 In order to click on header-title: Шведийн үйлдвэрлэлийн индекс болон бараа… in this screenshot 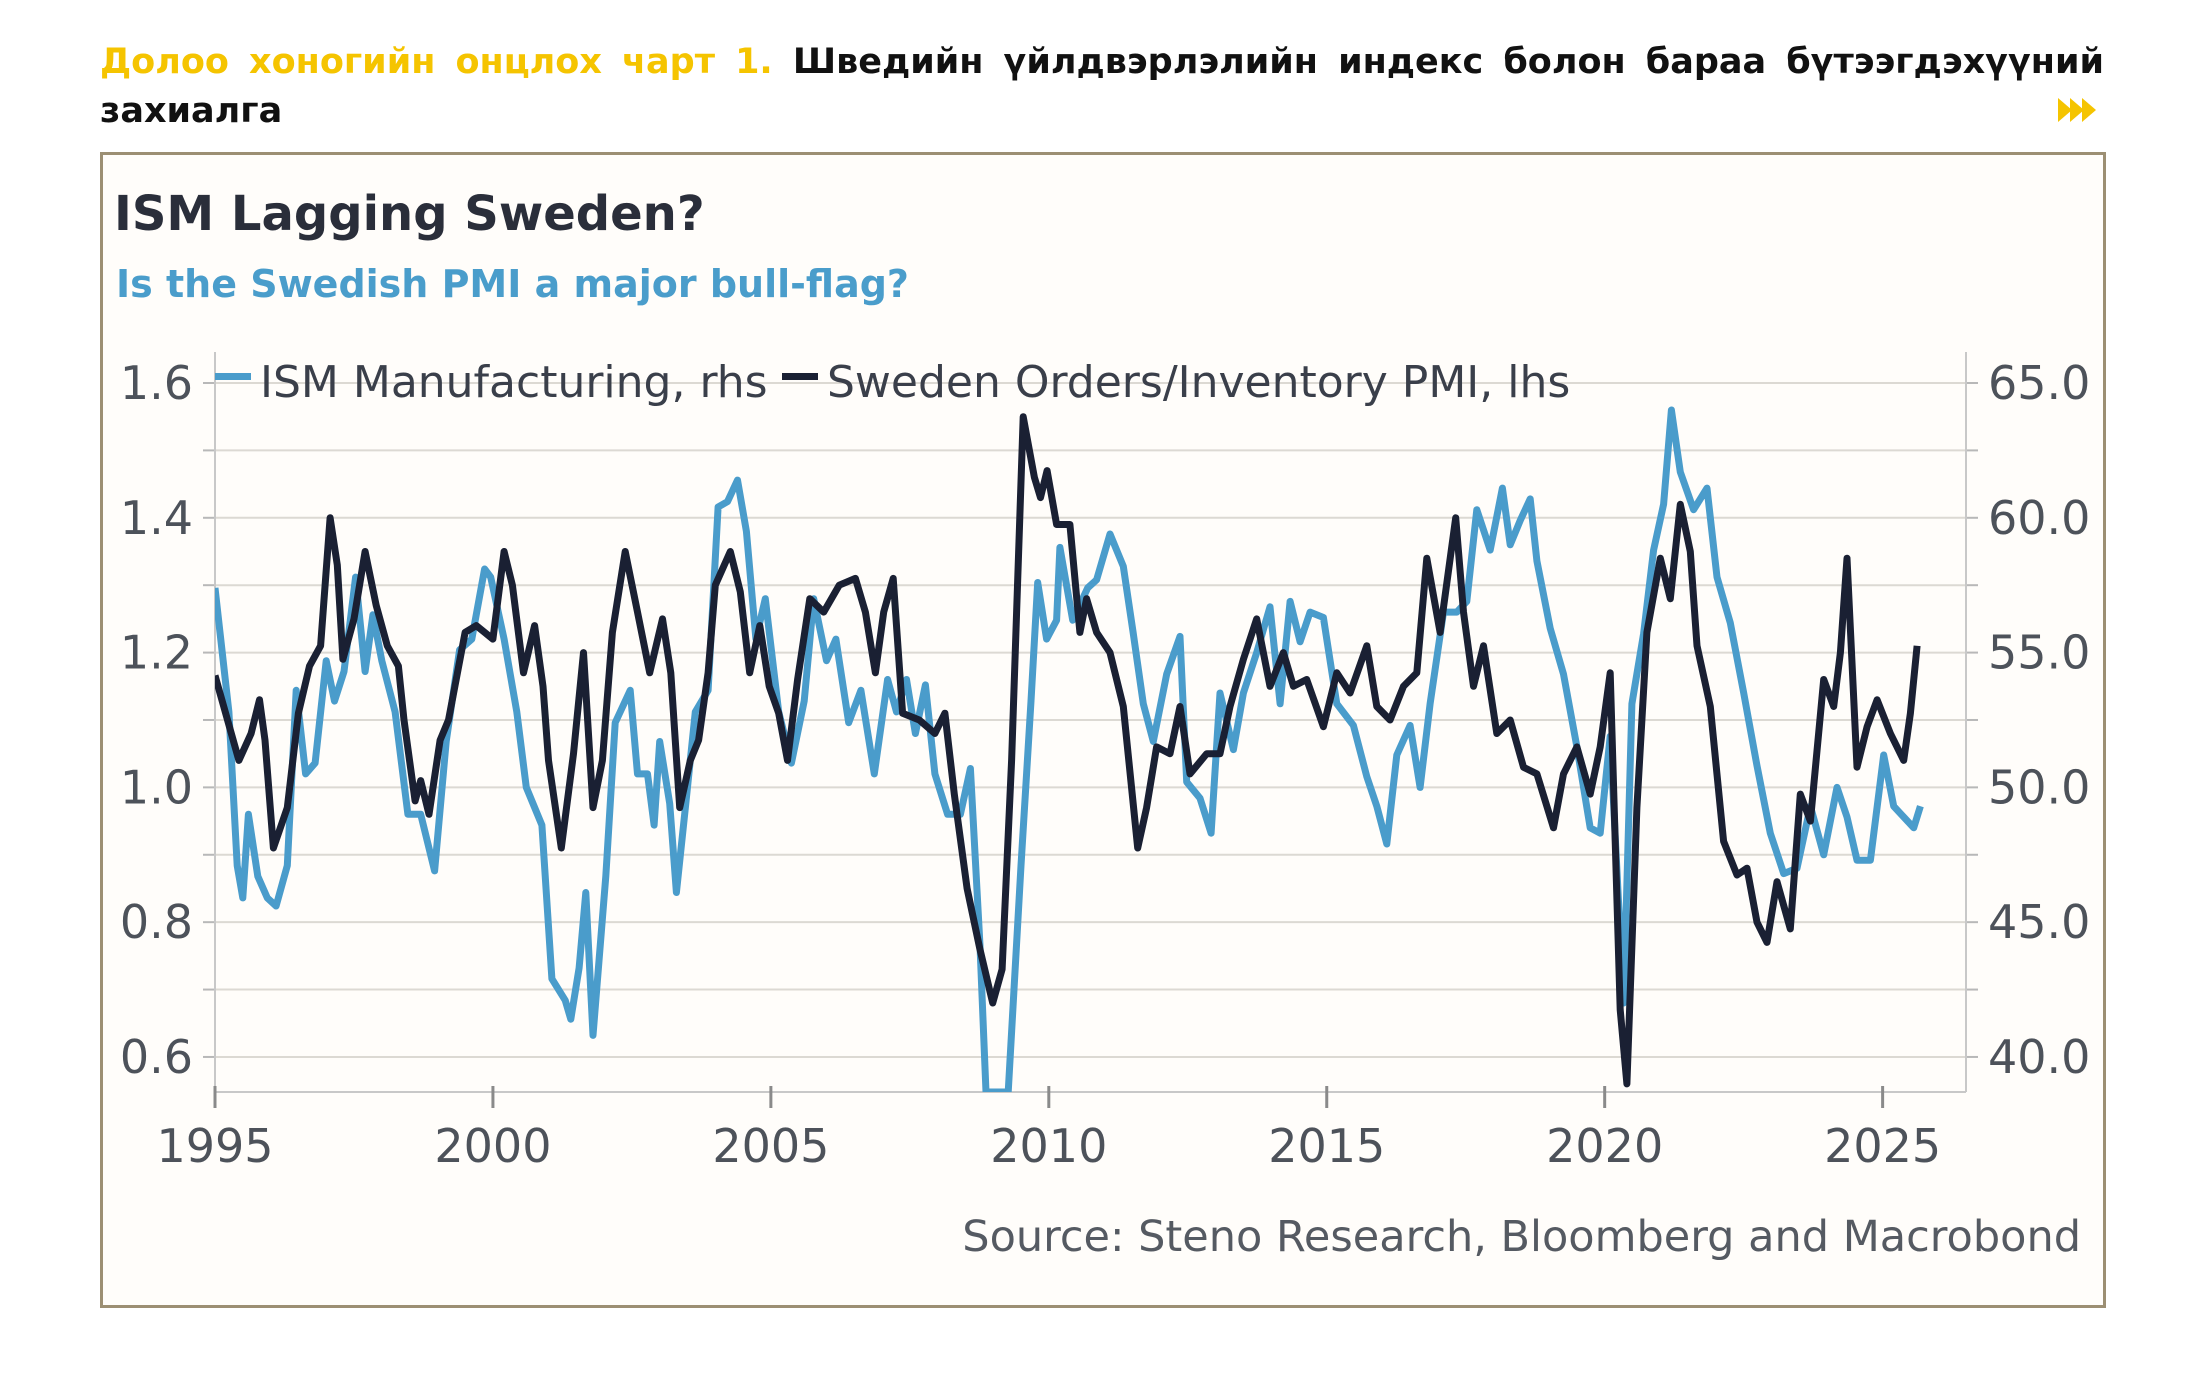, I will do `click(1102, 86)`.